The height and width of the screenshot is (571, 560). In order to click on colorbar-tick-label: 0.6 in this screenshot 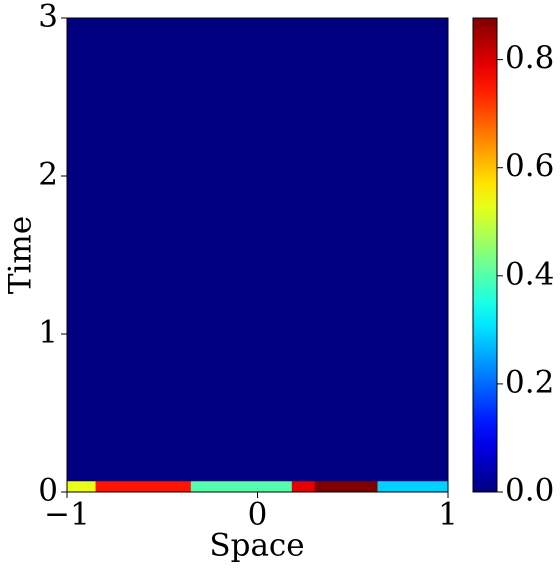, I will do `click(529, 166)`.